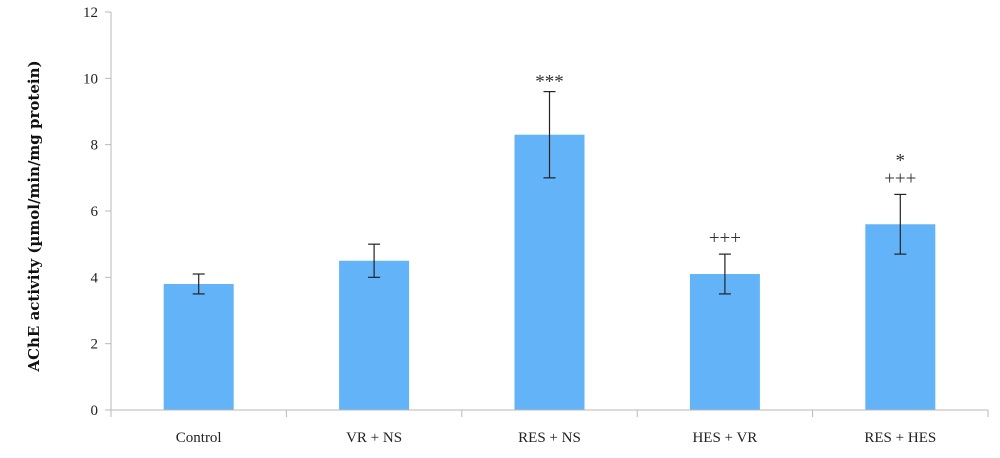 Image resolution: width=1000 pixels, height=458 pixels. I want to click on y-tick-label: 0, so click(95, 411).